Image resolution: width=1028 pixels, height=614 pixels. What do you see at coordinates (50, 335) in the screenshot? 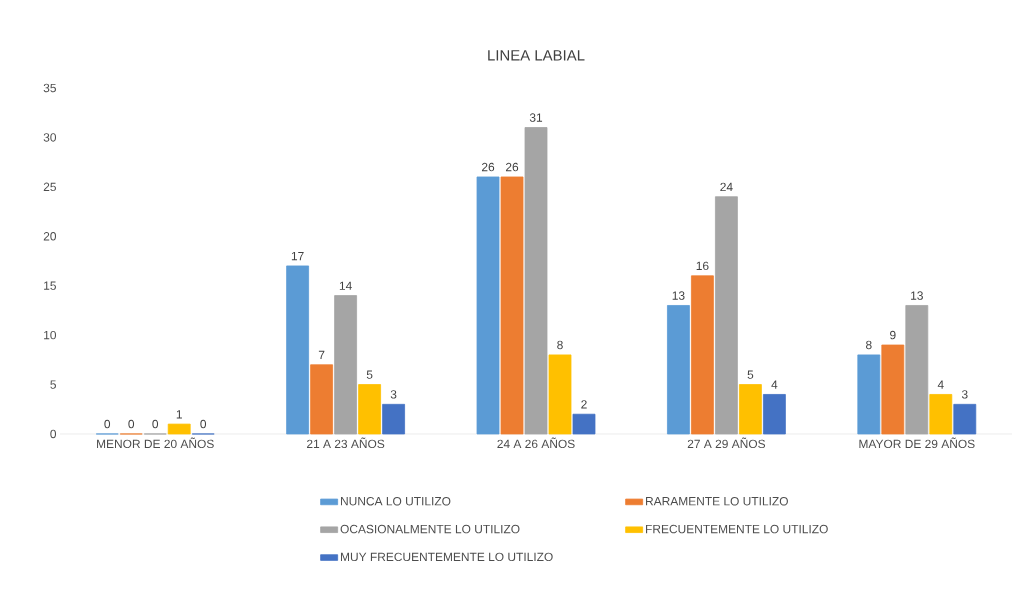
I see `y-tick-label: 10` at bounding box center [50, 335].